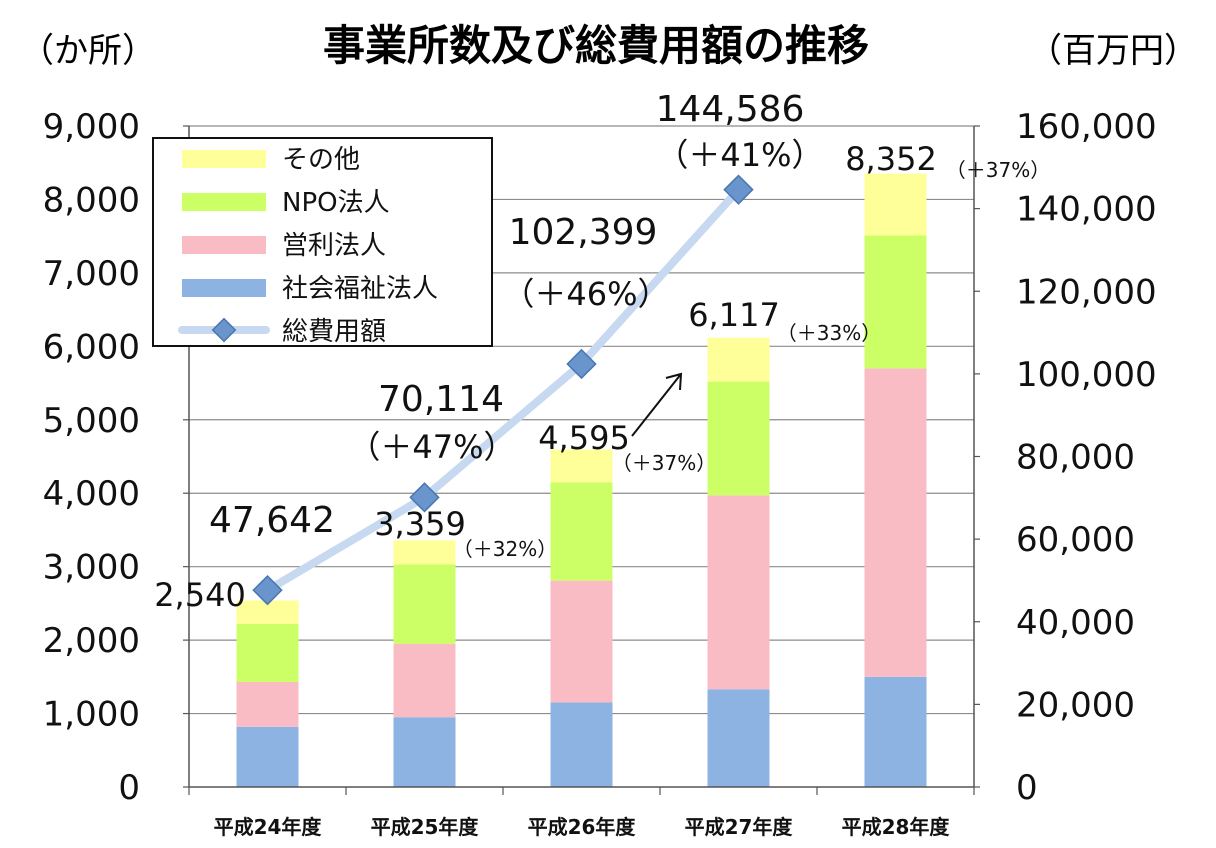  I want to click on y-left-tick-label: 8,000, so click(91, 200).